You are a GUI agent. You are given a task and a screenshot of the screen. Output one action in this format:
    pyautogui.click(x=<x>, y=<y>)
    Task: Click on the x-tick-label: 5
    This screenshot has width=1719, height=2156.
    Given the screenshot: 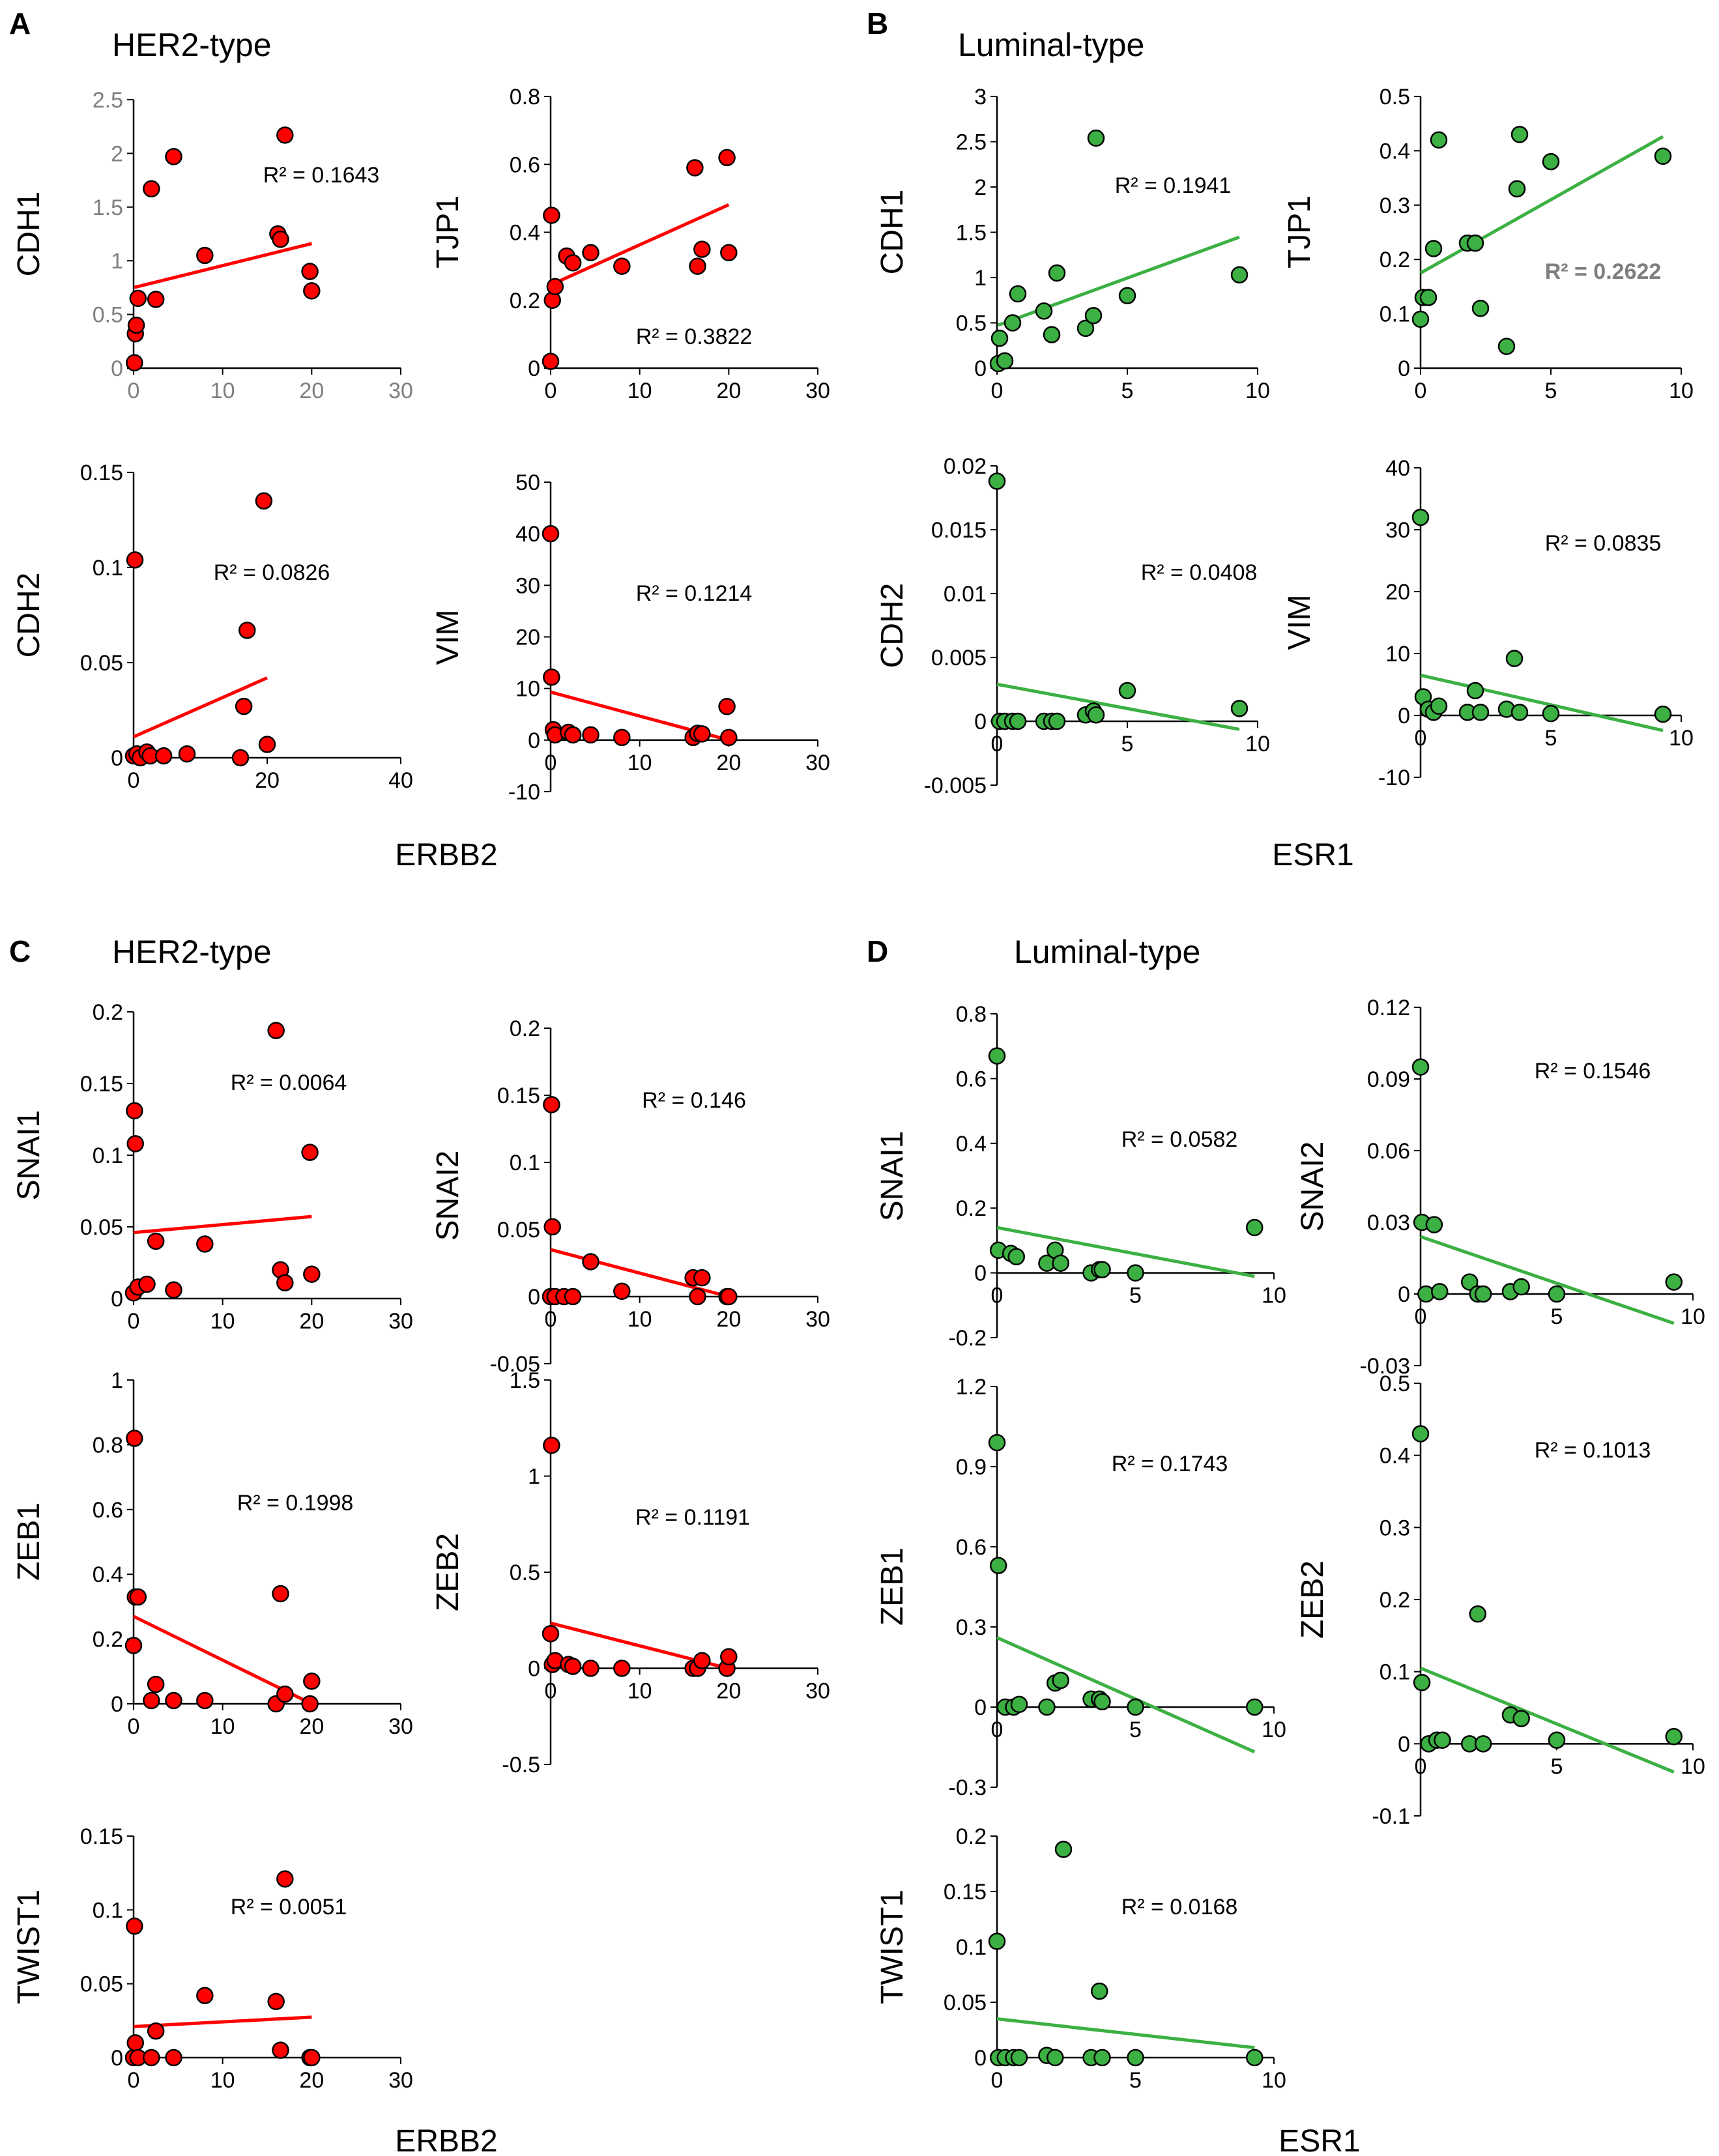 What is the action you would take?
    pyautogui.click(x=1551, y=738)
    